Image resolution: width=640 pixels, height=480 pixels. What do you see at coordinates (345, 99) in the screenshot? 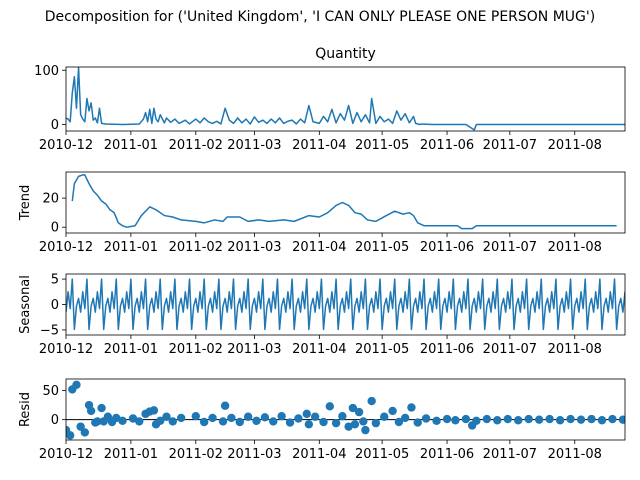
I see `observed-series-line` at bounding box center [345, 99].